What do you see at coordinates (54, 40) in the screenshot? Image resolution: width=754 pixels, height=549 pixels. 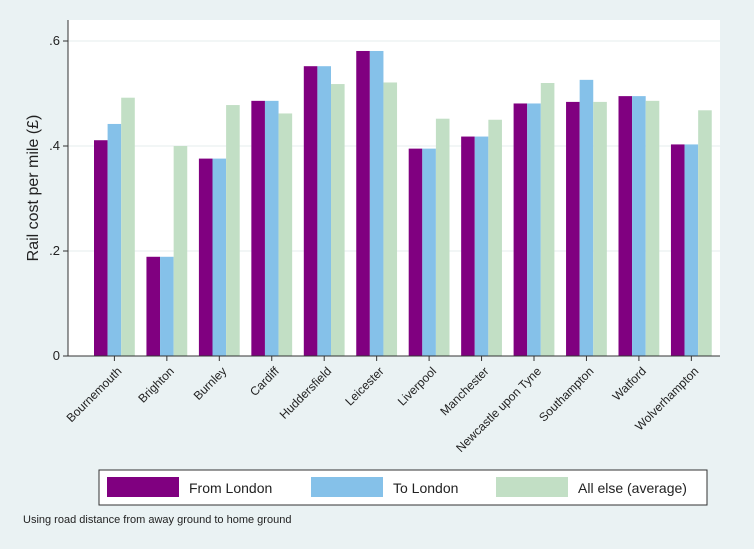 I see `y-tick-label: .6` at bounding box center [54, 40].